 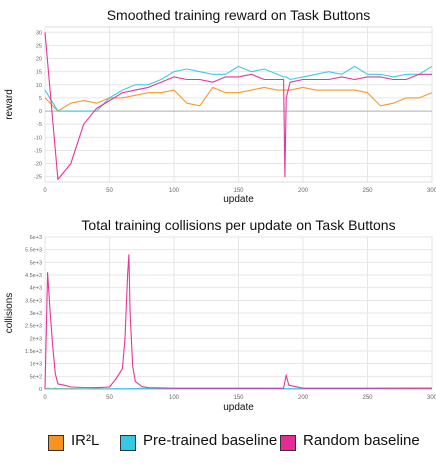 What do you see at coordinates (38, 165) in the screenshot?
I see `chart1-y-tick-label: -20` at bounding box center [38, 165].